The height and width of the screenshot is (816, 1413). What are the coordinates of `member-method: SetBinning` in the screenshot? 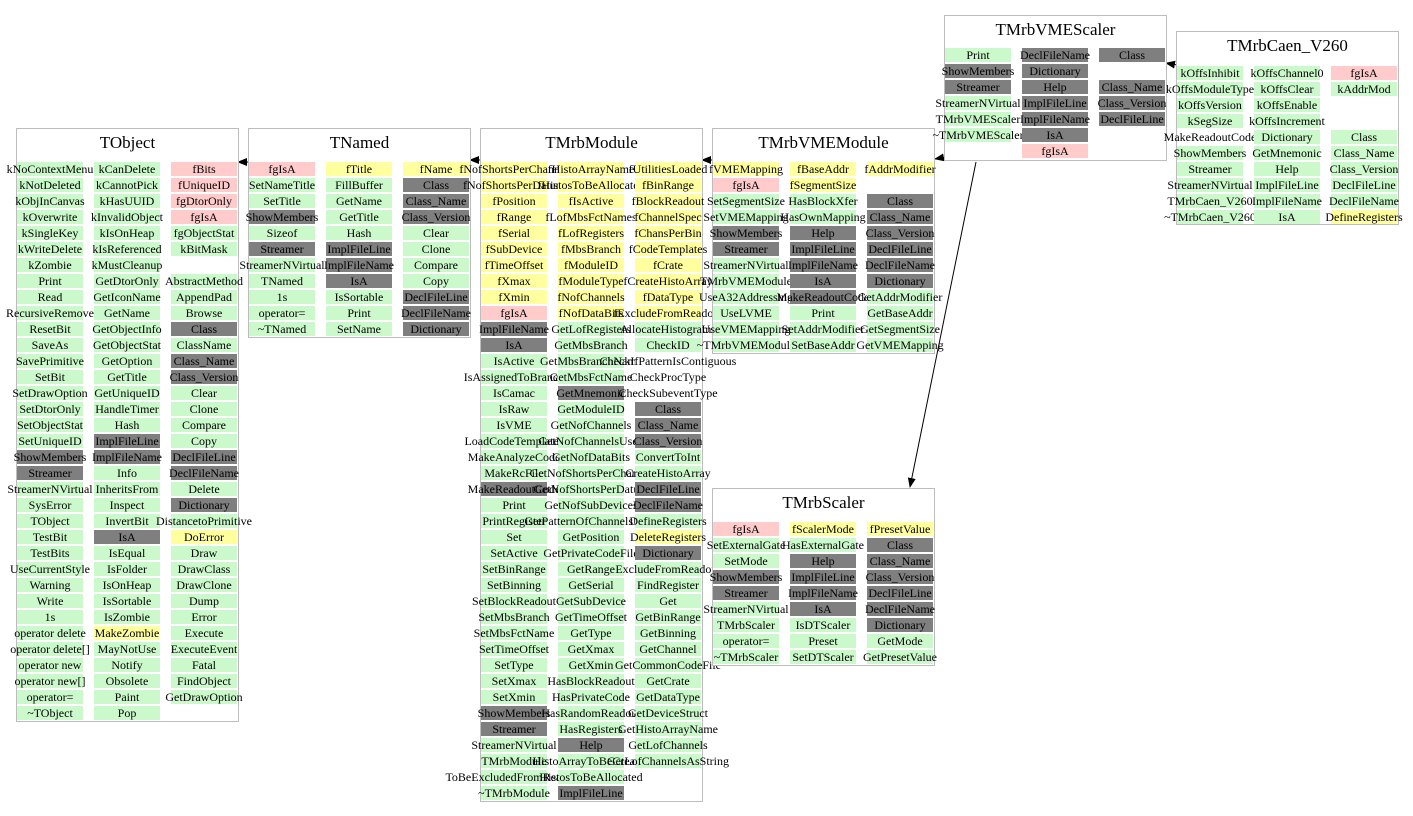 It's located at (514, 585).